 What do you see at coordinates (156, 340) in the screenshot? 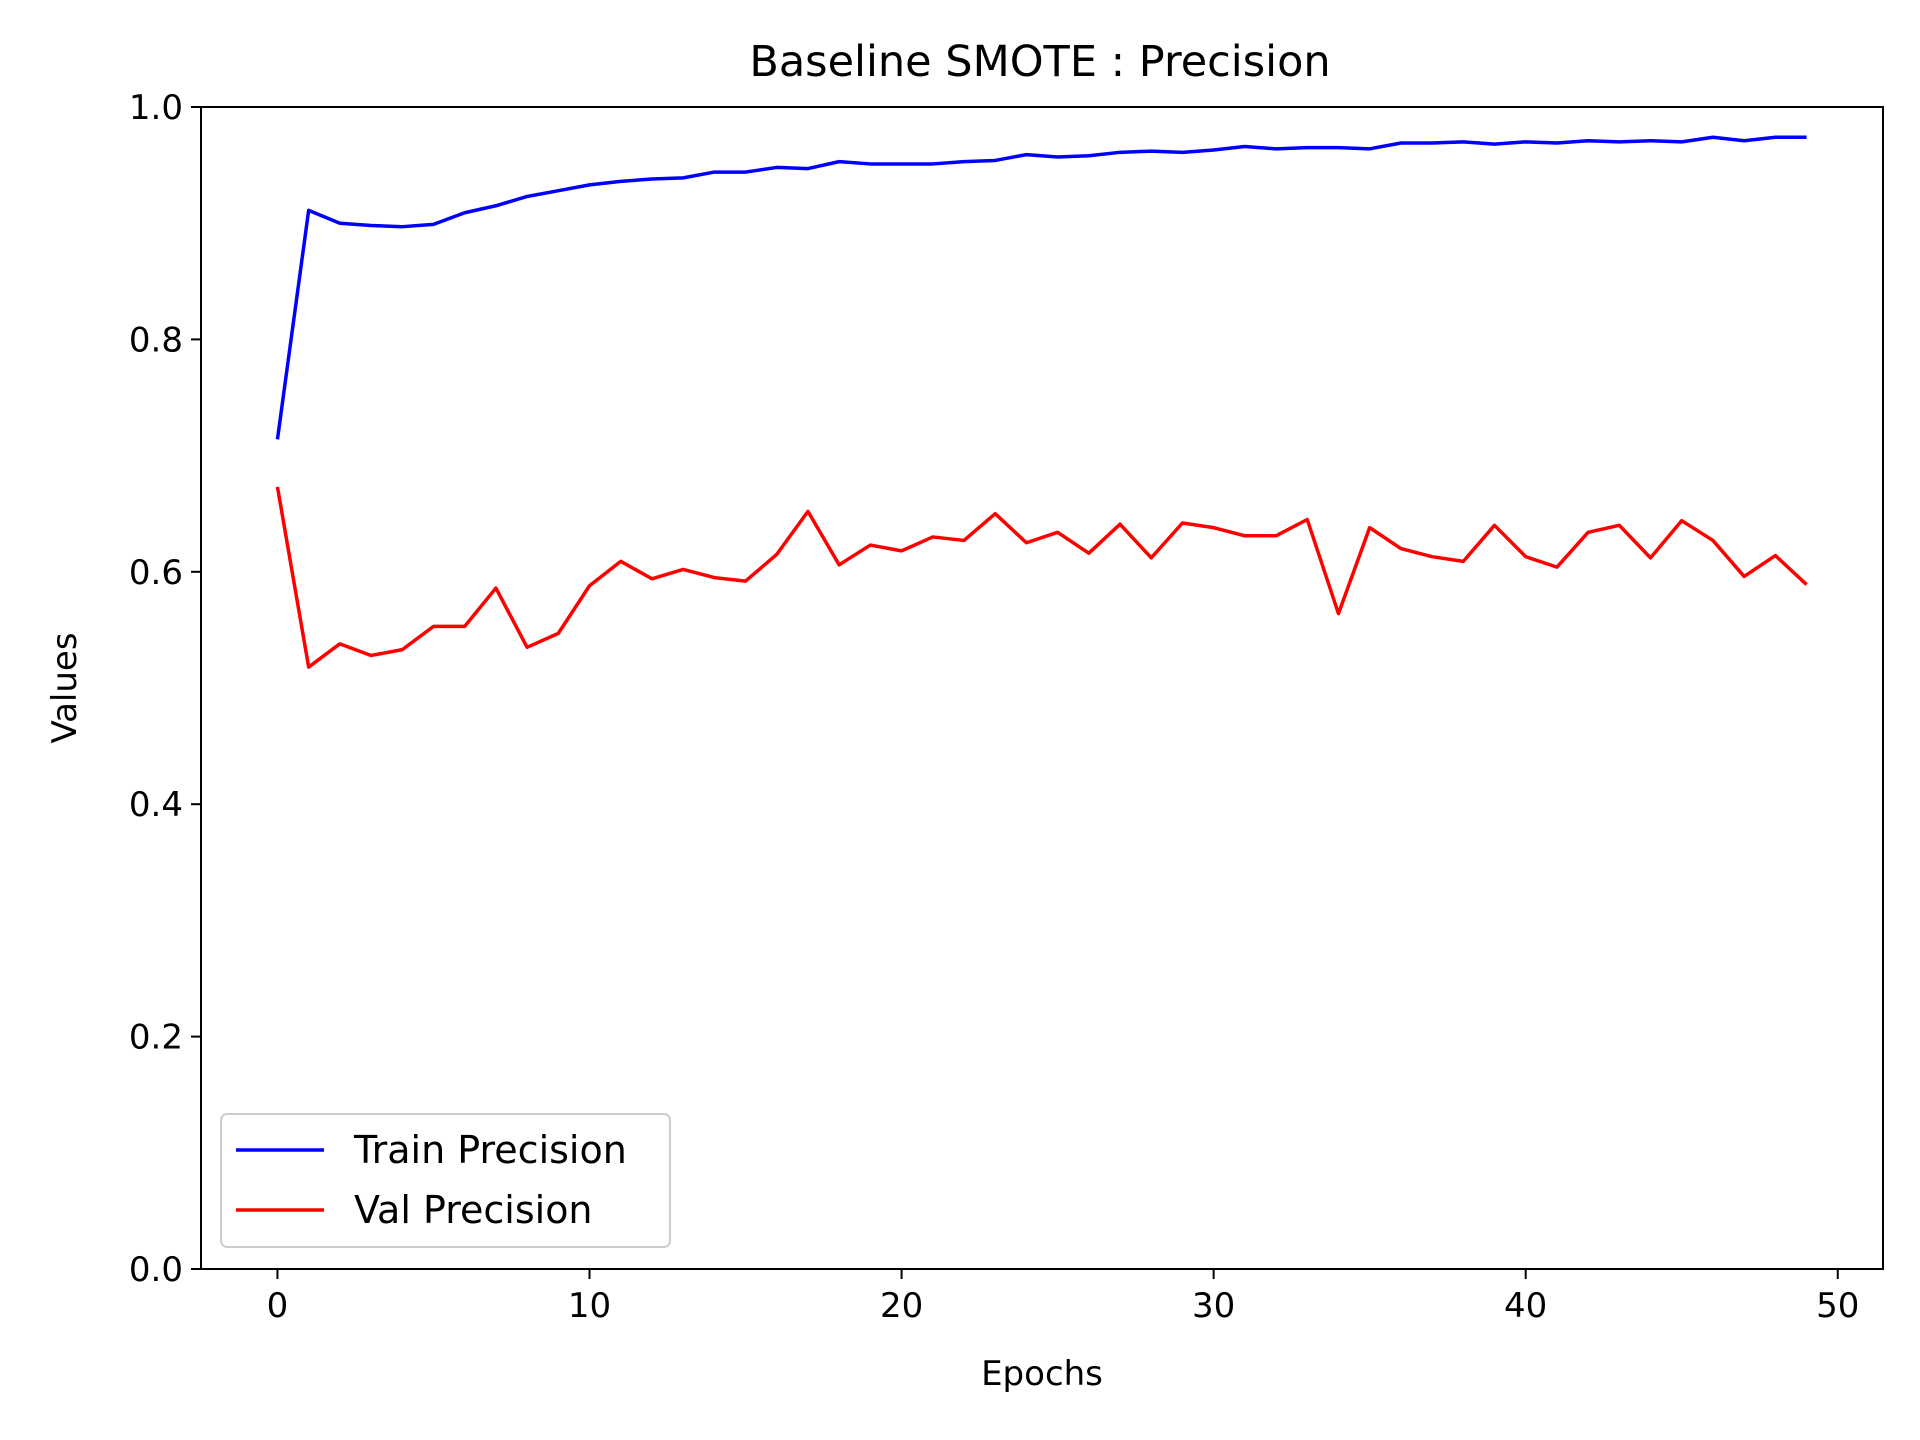
I see `y-tick-label: 0.8` at bounding box center [156, 340].